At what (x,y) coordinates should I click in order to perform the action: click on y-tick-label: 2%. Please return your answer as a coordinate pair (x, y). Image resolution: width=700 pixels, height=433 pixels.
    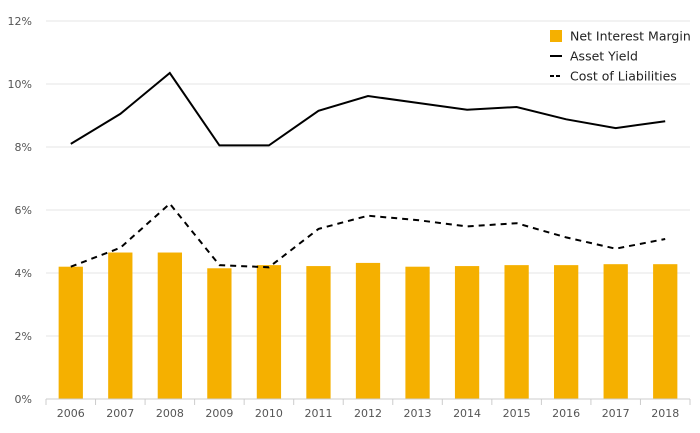
    Looking at the image, I should click on (23, 336).